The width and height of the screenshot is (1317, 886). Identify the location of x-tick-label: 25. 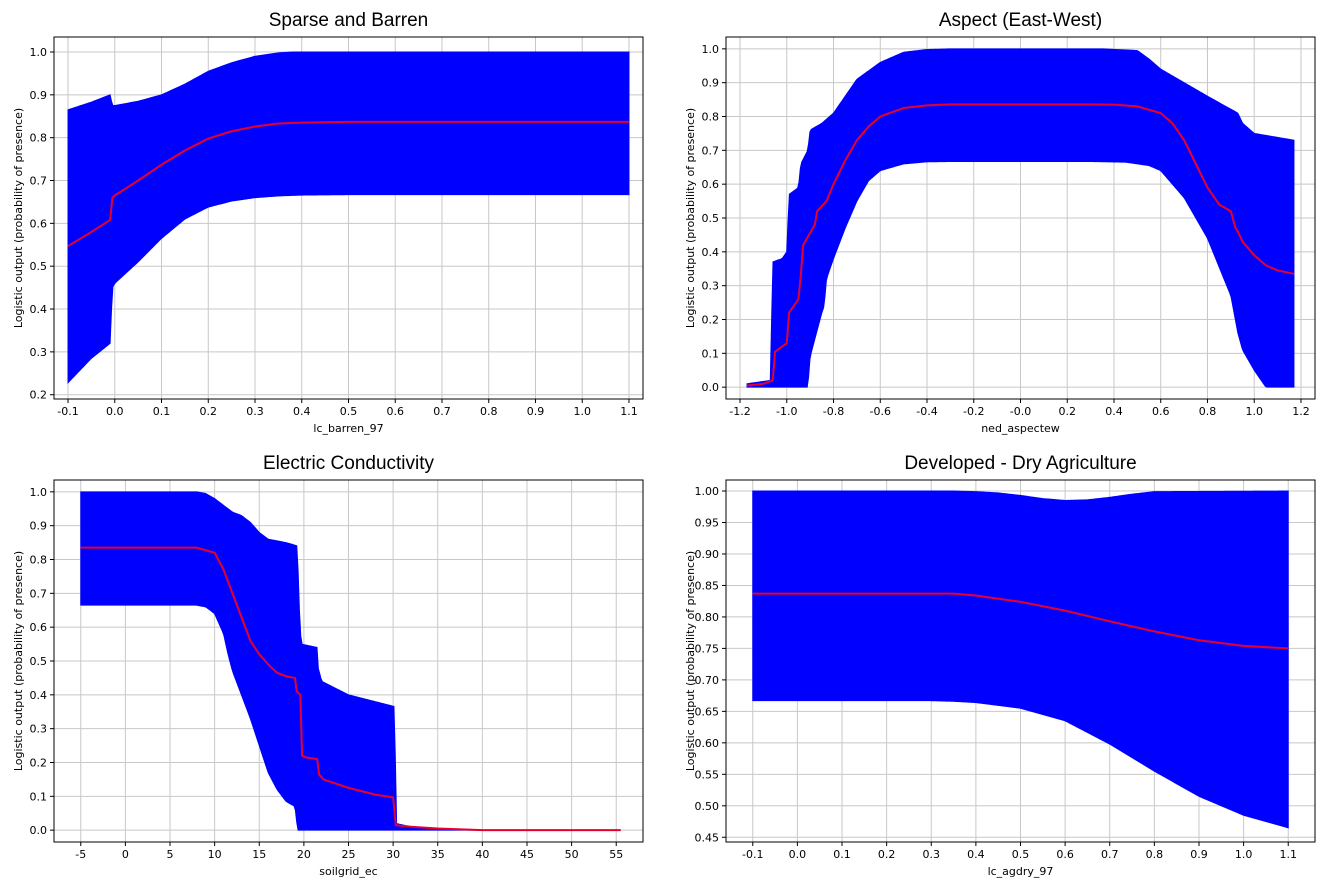
(349, 854).